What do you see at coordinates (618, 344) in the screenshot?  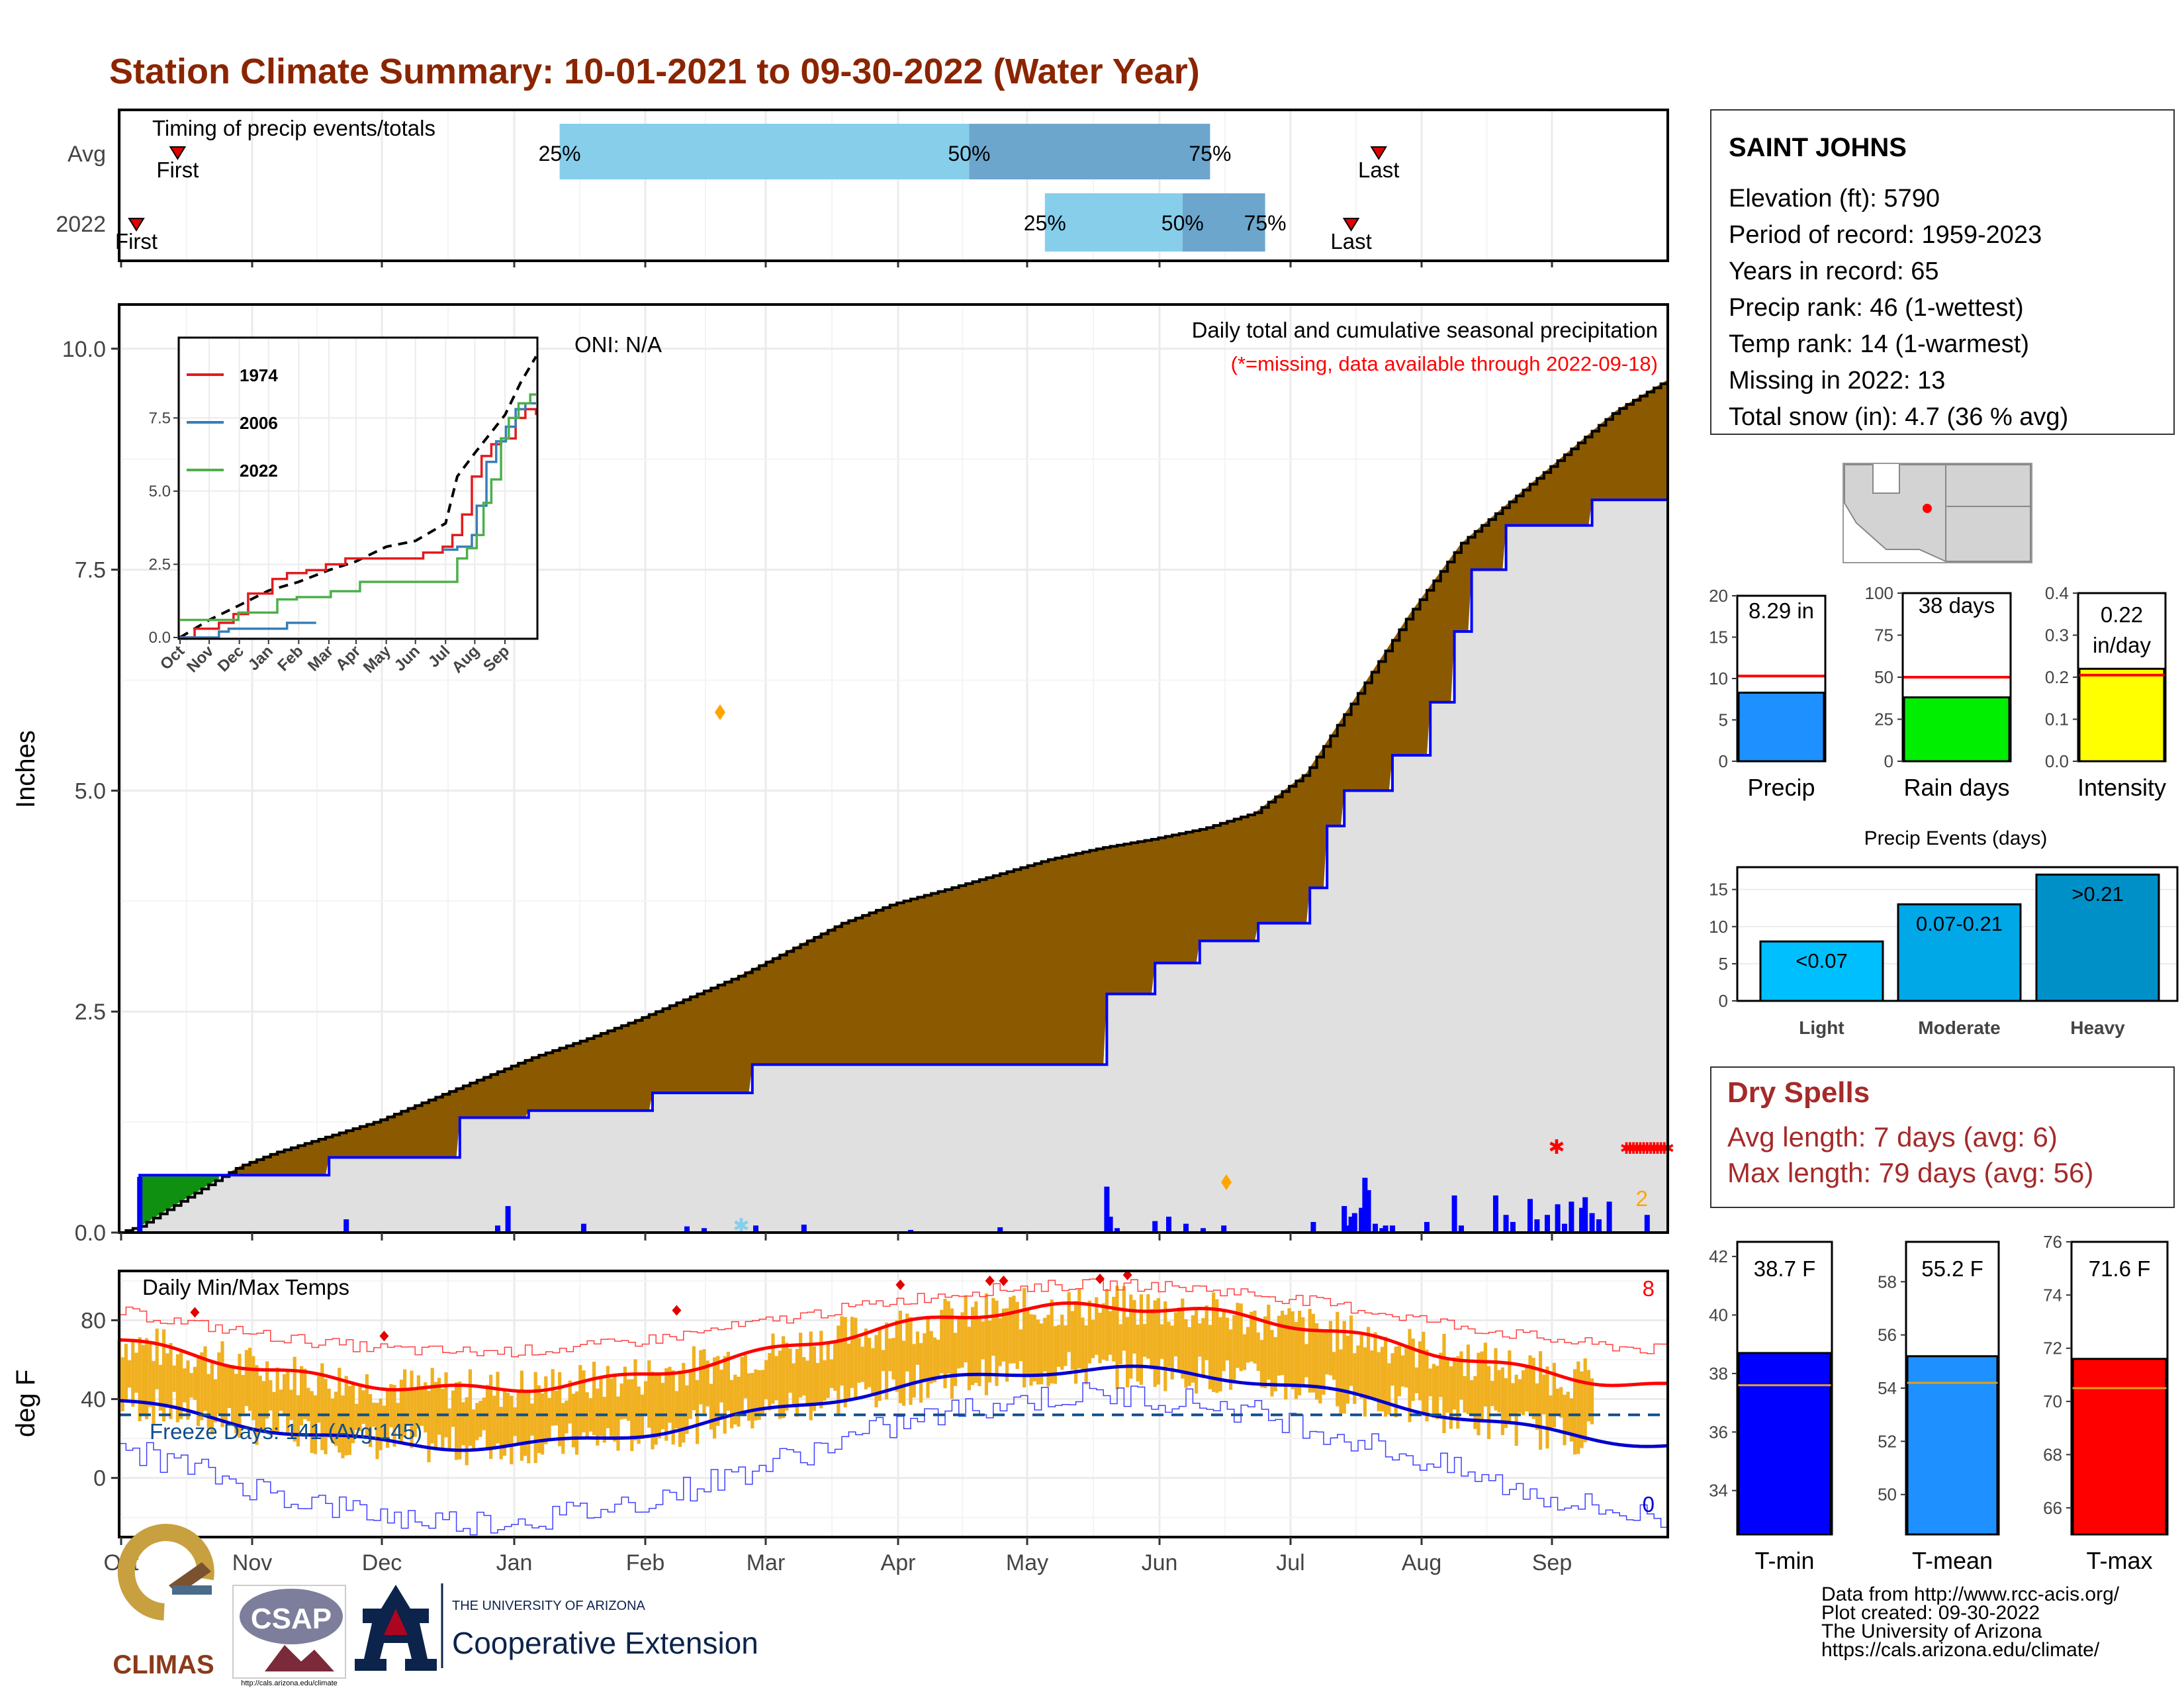 I see `oni-label: ONI: N/A` at bounding box center [618, 344].